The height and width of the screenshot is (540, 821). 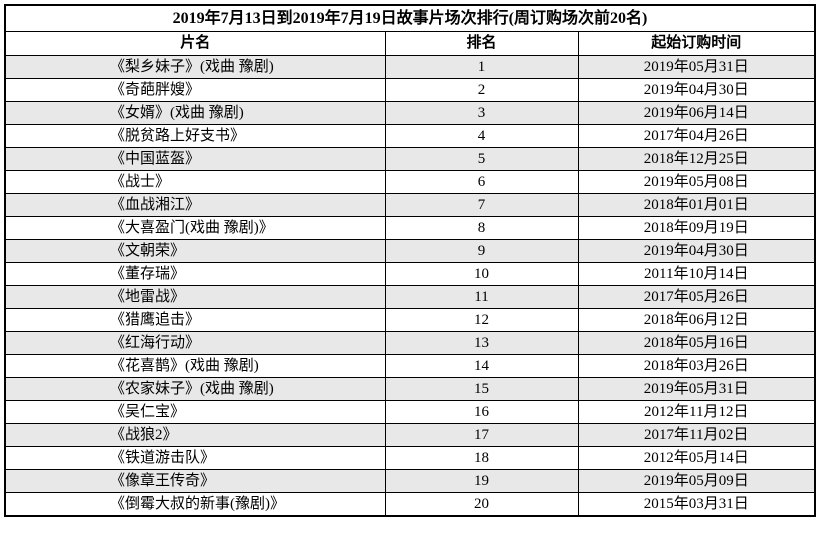 What do you see at coordinates (195, 297) in the screenshot?
I see `cell-film-name: 《地雷战》` at bounding box center [195, 297].